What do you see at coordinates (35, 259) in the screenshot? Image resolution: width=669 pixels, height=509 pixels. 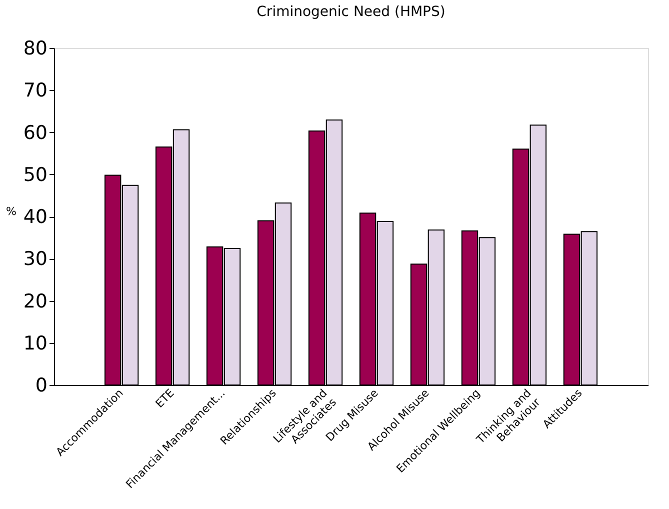 I see `y-tick-label: 30` at bounding box center [35, 259].